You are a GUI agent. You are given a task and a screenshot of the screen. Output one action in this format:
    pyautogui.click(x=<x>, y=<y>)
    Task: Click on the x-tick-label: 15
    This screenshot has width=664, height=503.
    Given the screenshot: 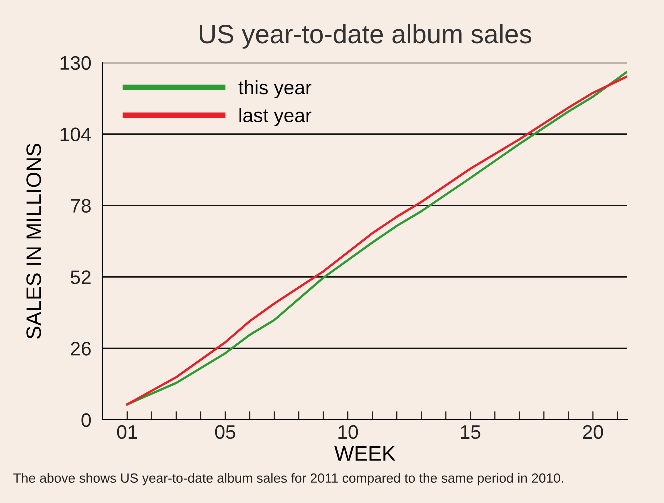 What is the action you would take?
    pyautogui.click(x=471, y=433)
    